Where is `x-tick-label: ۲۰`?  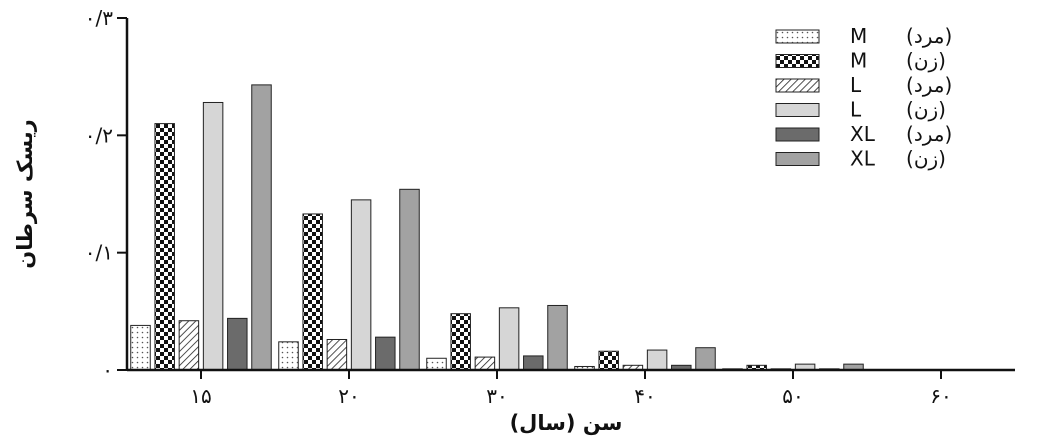 x-tick-label: ۲۰ is located at coordinates (348, 396).